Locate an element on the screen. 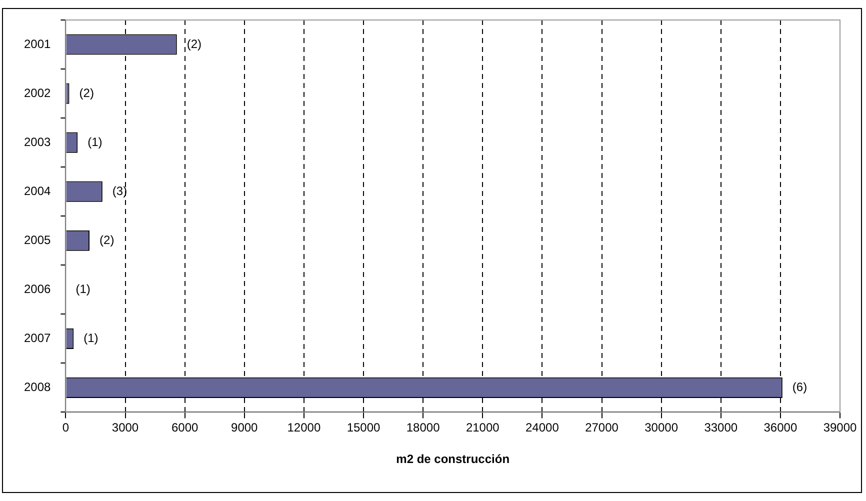 The width and height of the screenshot is (866, 501). x-tick-label: 15000 is located at coordinates (363, 427).